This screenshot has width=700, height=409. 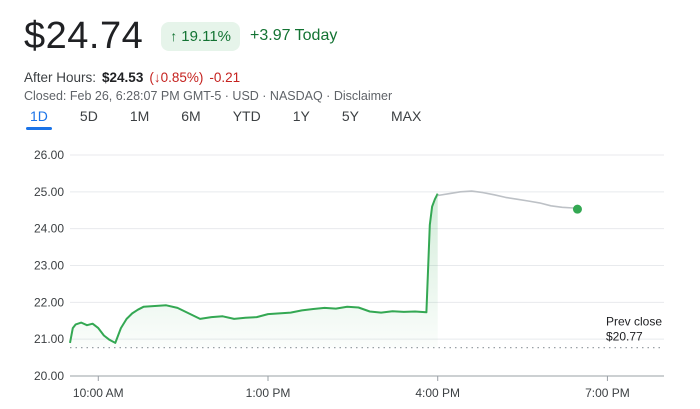 What do you see at coordinates (367, 387) in the screenshot?
I see `x-axis: 10:00 AM 1:00 PM 4:00 PM 7:00 PM` at bounding box center [367, 387].